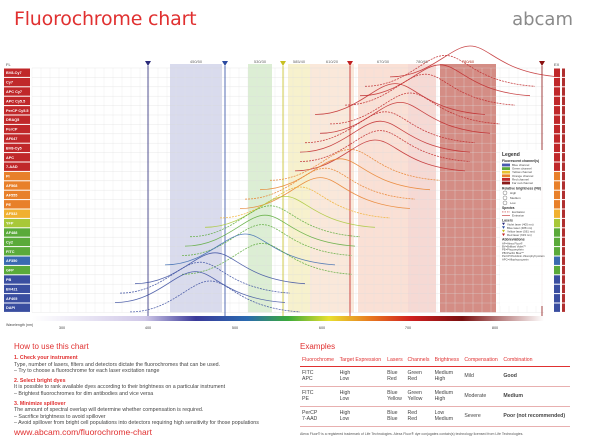  What do you see at coordinates (522, 183) in the screenshot?
I see `legend-channel-label: Far red channel` at bounding box center [522, 183].